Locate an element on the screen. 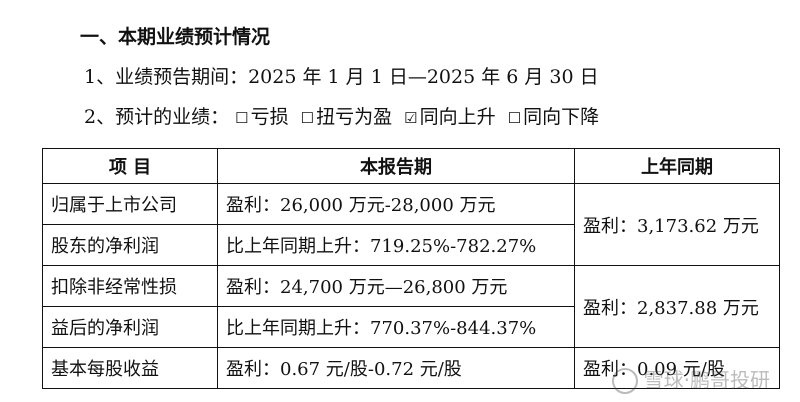 Image resolution: width=800 pixels, height=402 pixels. row-item-cell: 归属于上市公司 is located at coordinates (130, 204).